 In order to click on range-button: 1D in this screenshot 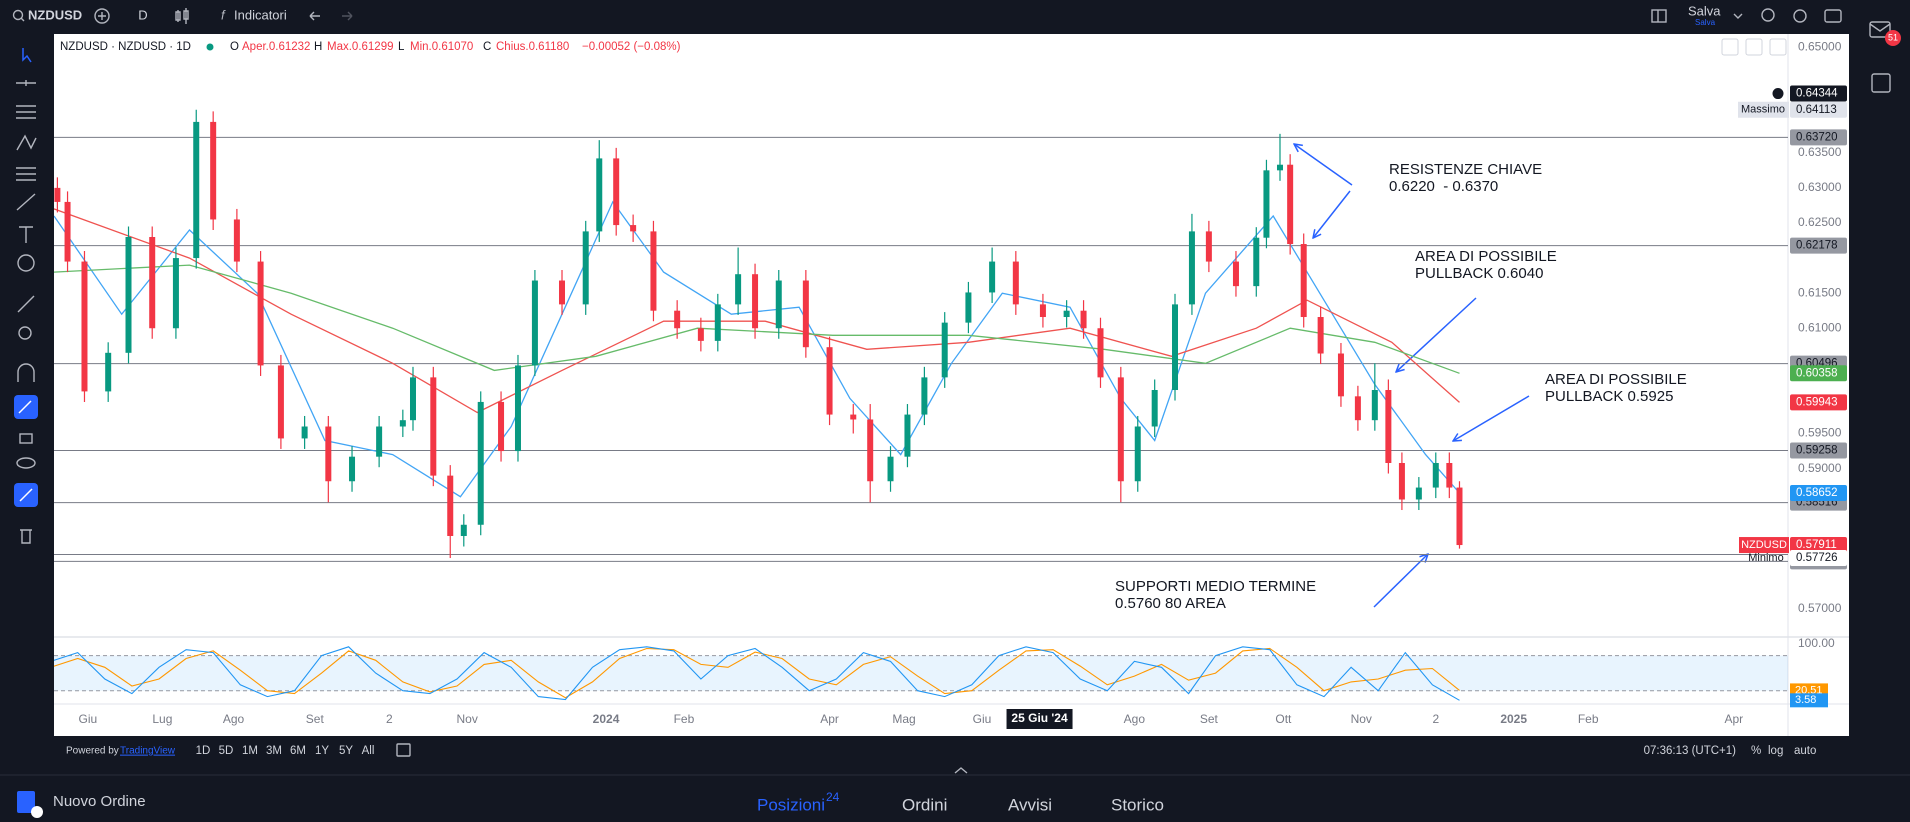, I will do `click(203, 751)`.